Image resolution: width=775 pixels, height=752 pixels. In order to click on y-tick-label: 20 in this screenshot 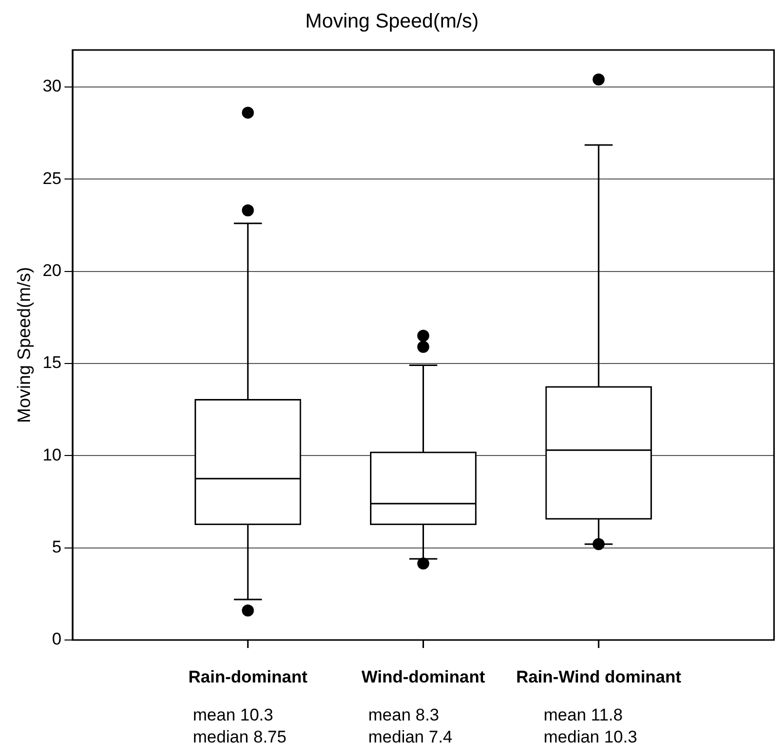, I will do `click(52, 270)`.